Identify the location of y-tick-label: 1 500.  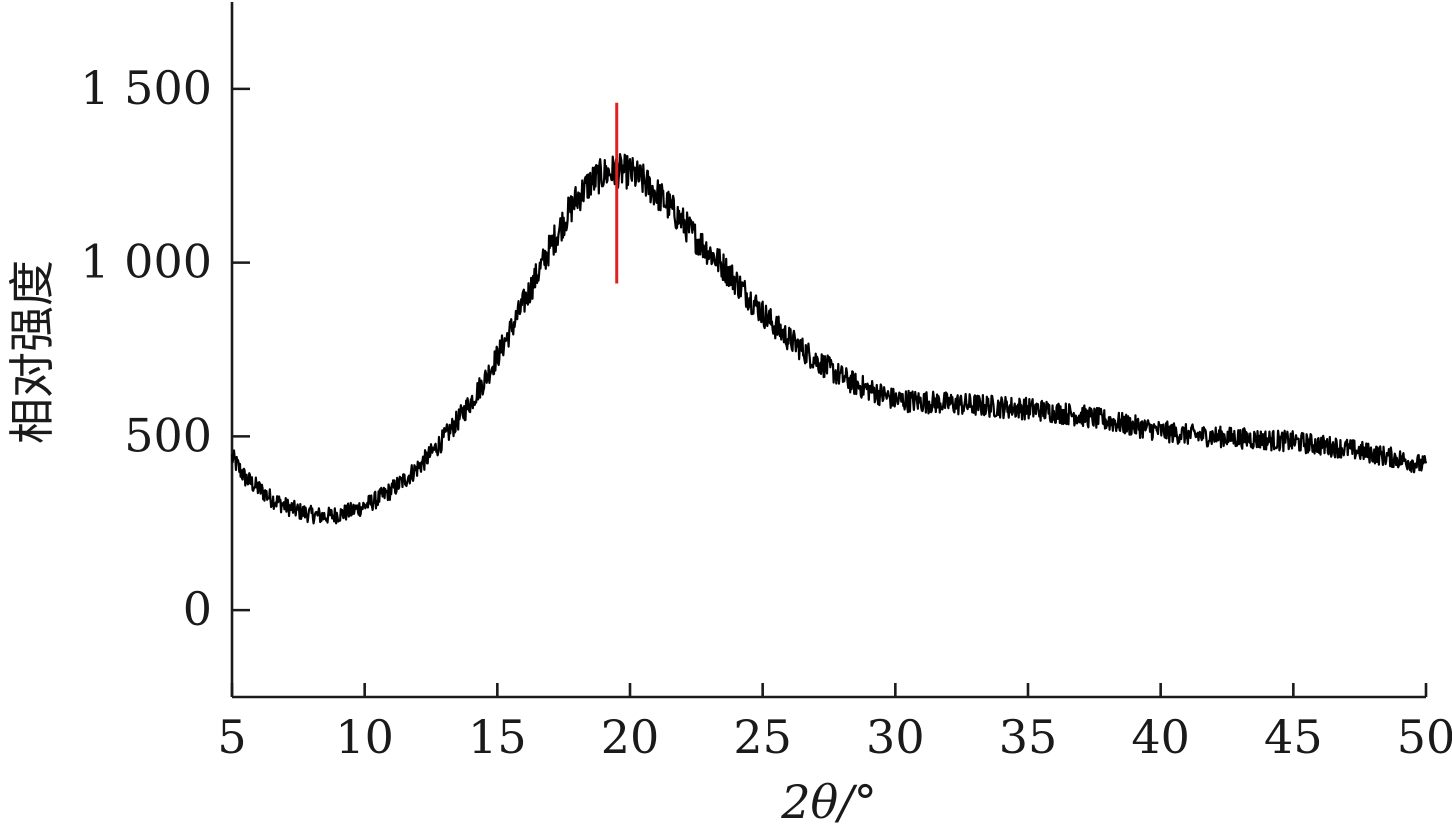
(146, 88).